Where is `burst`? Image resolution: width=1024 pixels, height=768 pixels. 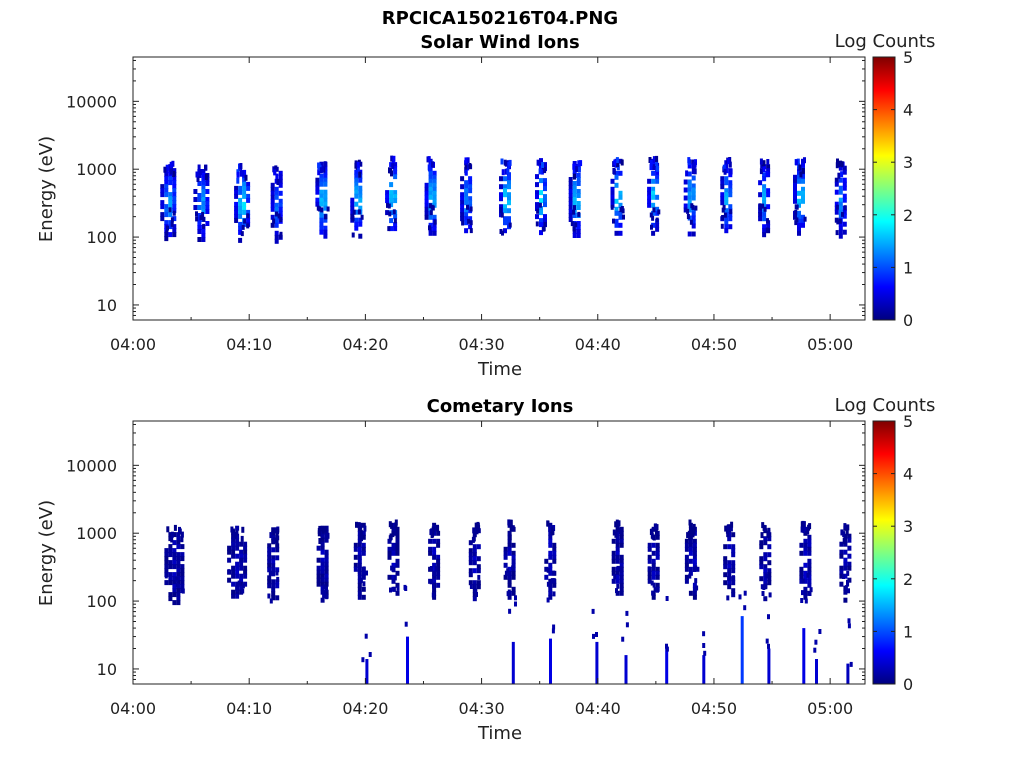
burst is located at coordinates (509, 559).